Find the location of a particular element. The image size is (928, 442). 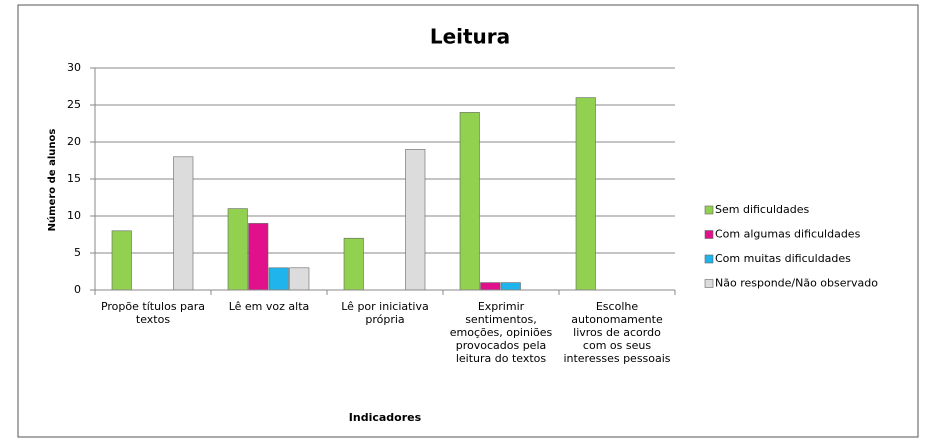

x-tick-label: Lê por iniciativa própria is located at coordinates (385, 313).